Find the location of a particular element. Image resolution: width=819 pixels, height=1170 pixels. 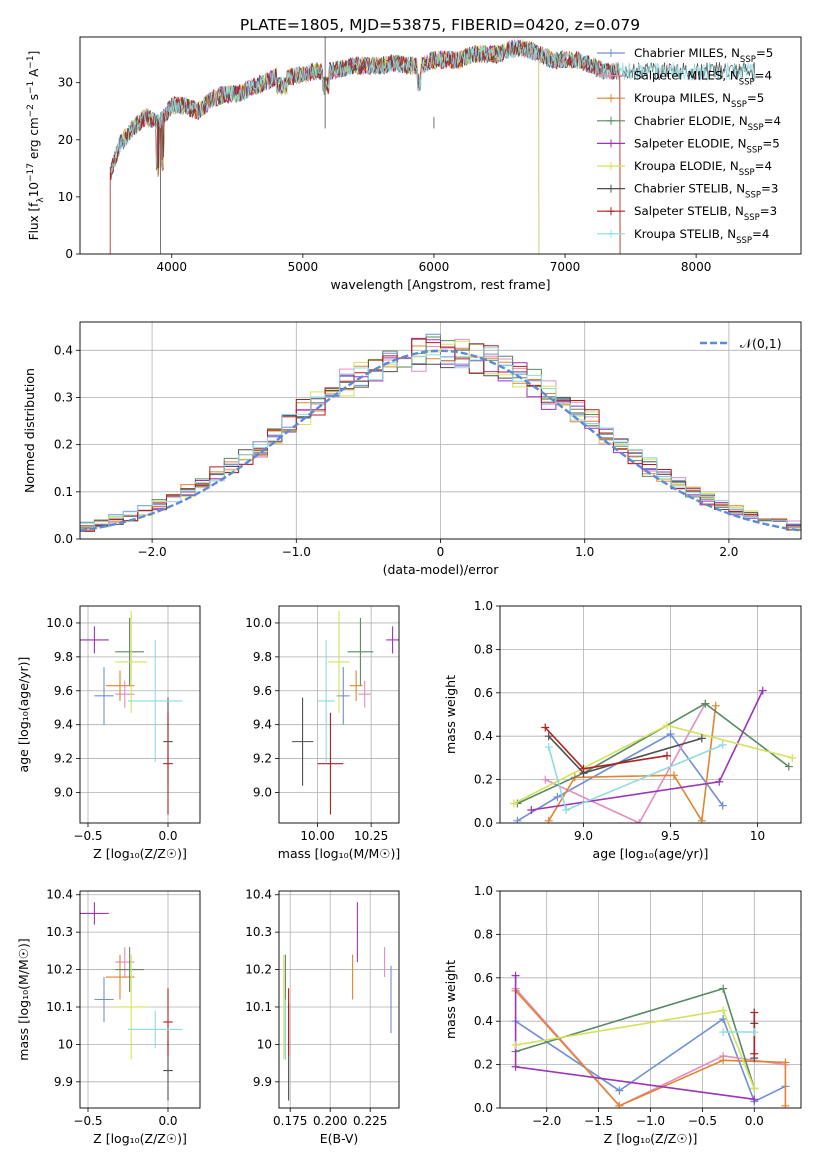

y-axis-label: mass weight is located at coordinates (450, 999).